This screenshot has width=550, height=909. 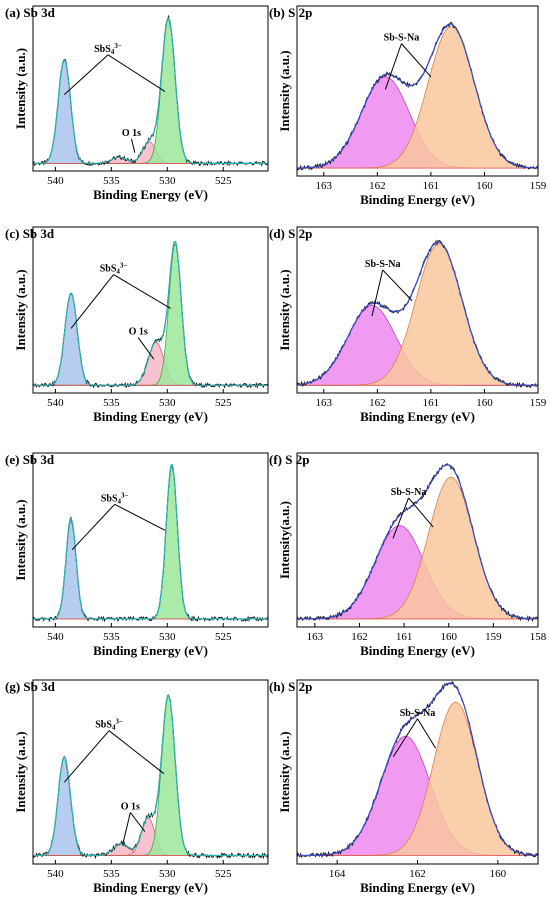 What do you see at coordinates (118, 46) in the screenshot?
I see `annotation-sup-a-0: 3−` at bounding box center [118, 46].